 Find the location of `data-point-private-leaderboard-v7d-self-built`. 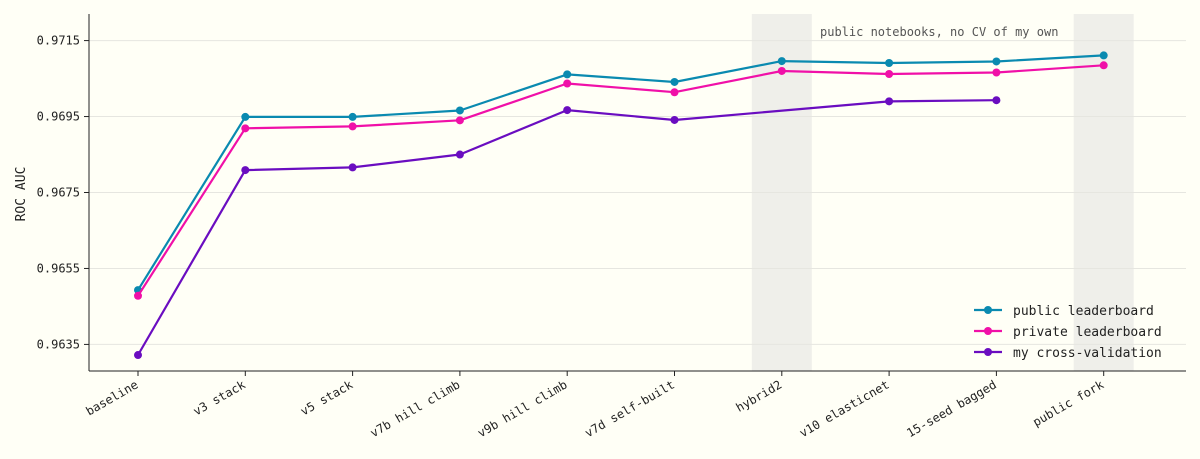

data-point-private-leaderboard-v7d-self-built is located at coordinates (674, 92).